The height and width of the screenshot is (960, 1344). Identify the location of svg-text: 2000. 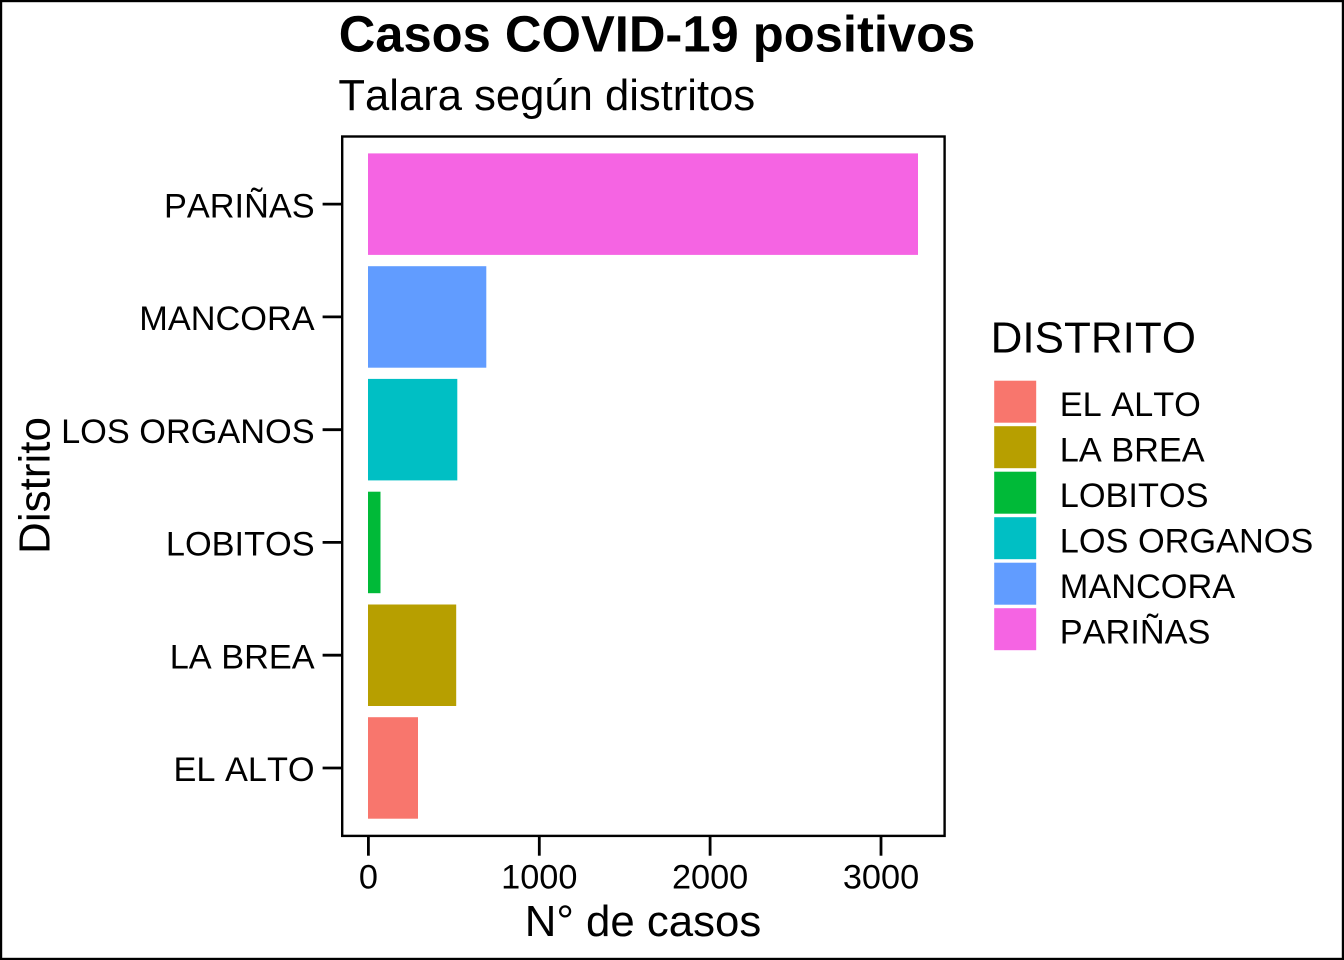
(710, 878).